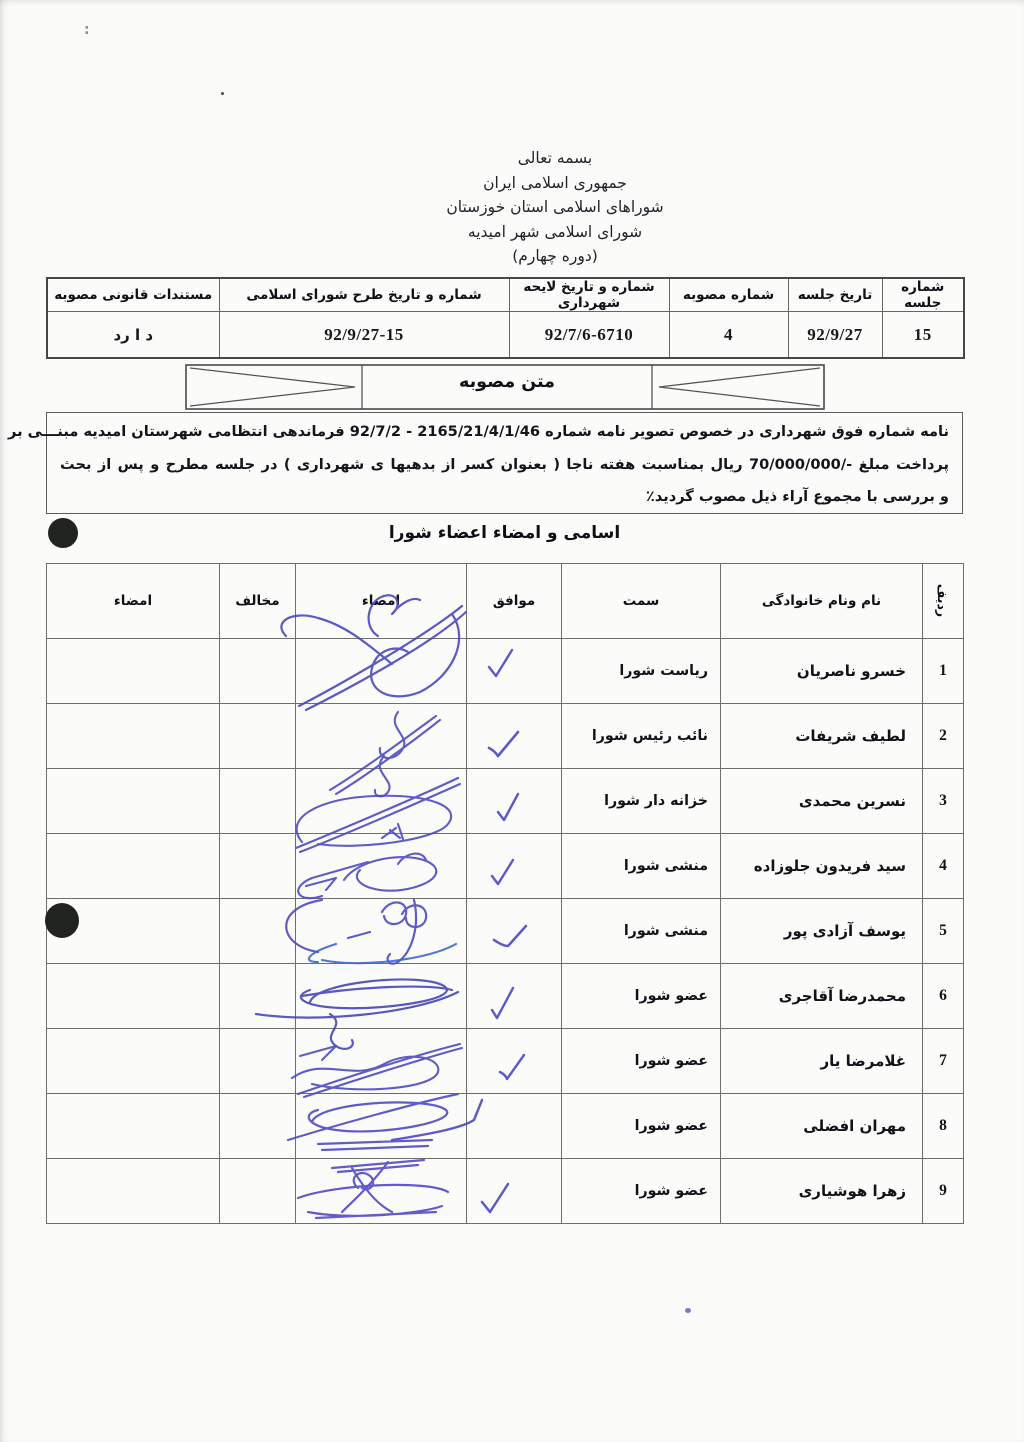  Describe the element at coordinates (943, 866) in the screenshot. I see `member-no: 4` at that location.